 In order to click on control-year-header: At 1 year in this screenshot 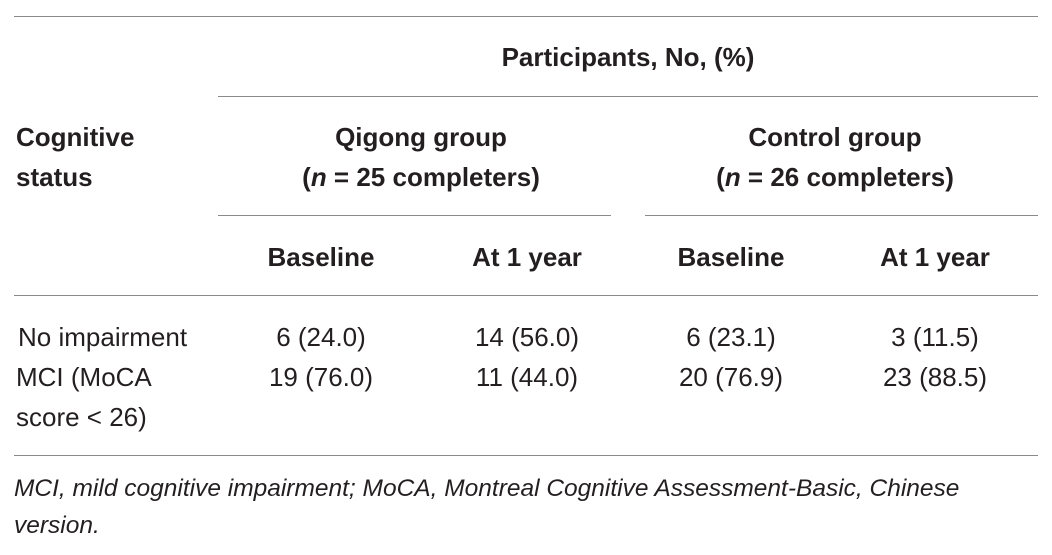, I will do `click(935, 257)`.